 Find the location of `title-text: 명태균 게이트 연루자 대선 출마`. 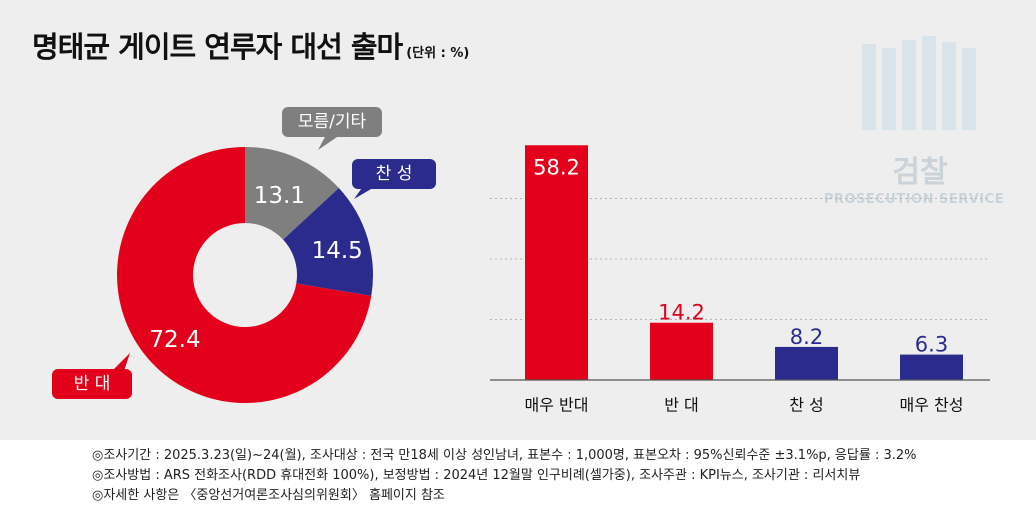

title-text: 명태균 게이트 연루자 대선 출마 is located at coordinates (217, 47).